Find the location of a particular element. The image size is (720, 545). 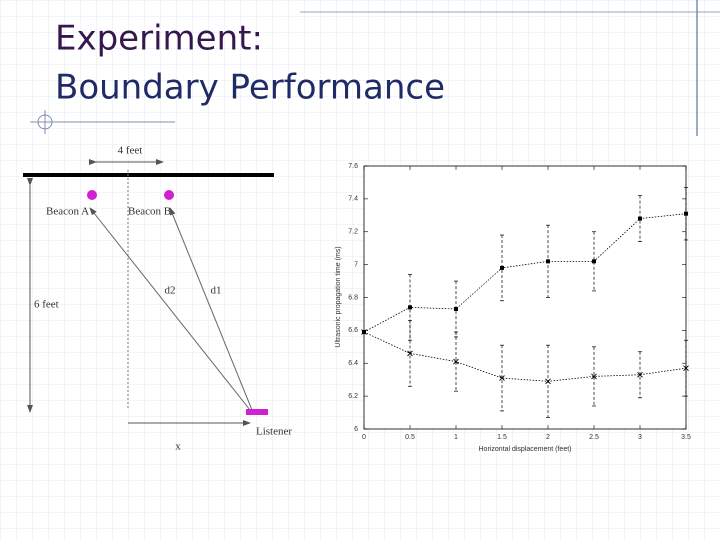

y-axis-label: Ultrasonic propagation time (ms) is located at coordinates (338, 296).